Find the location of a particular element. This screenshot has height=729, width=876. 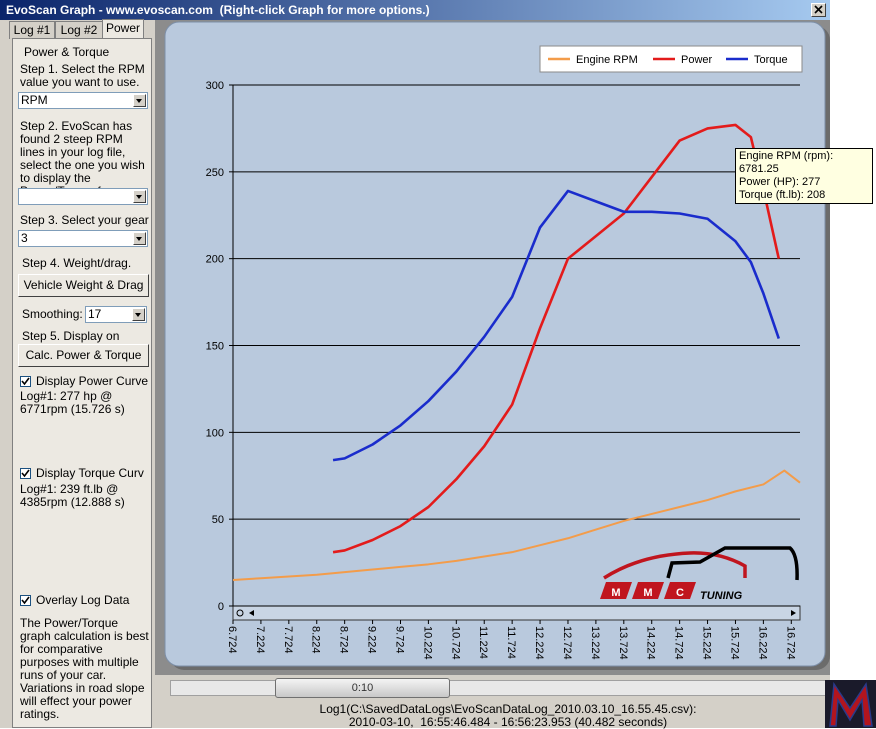

tooltip-line: Engine RPM (rpm): 6781.25 is located at coordinates (786, 162).